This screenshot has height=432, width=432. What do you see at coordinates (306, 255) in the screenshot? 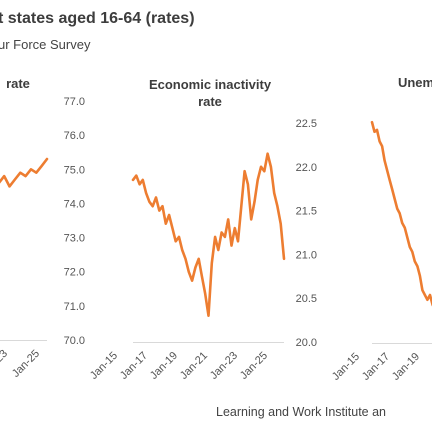
I see `y-tick-label: 21.0` at bounding box center [306, 255].